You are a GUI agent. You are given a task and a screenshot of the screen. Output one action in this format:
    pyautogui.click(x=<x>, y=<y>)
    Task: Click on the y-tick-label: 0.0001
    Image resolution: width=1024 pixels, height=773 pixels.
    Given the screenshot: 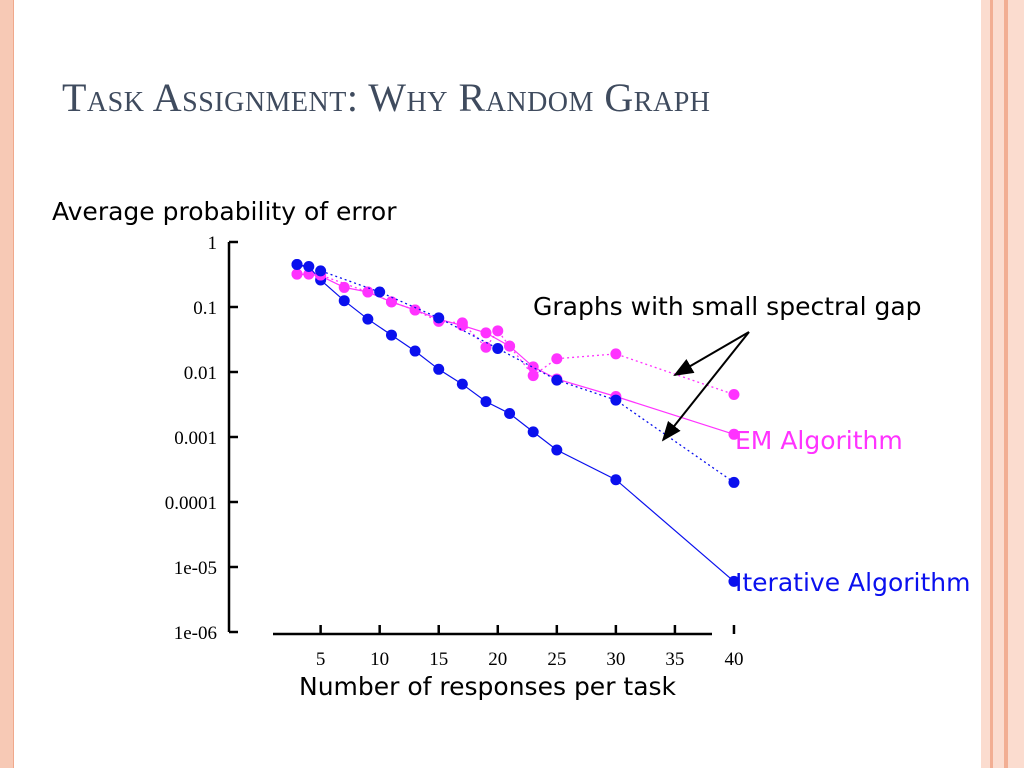 What is the action you would take?
    pyautogui.click(x=191, y=503)
    